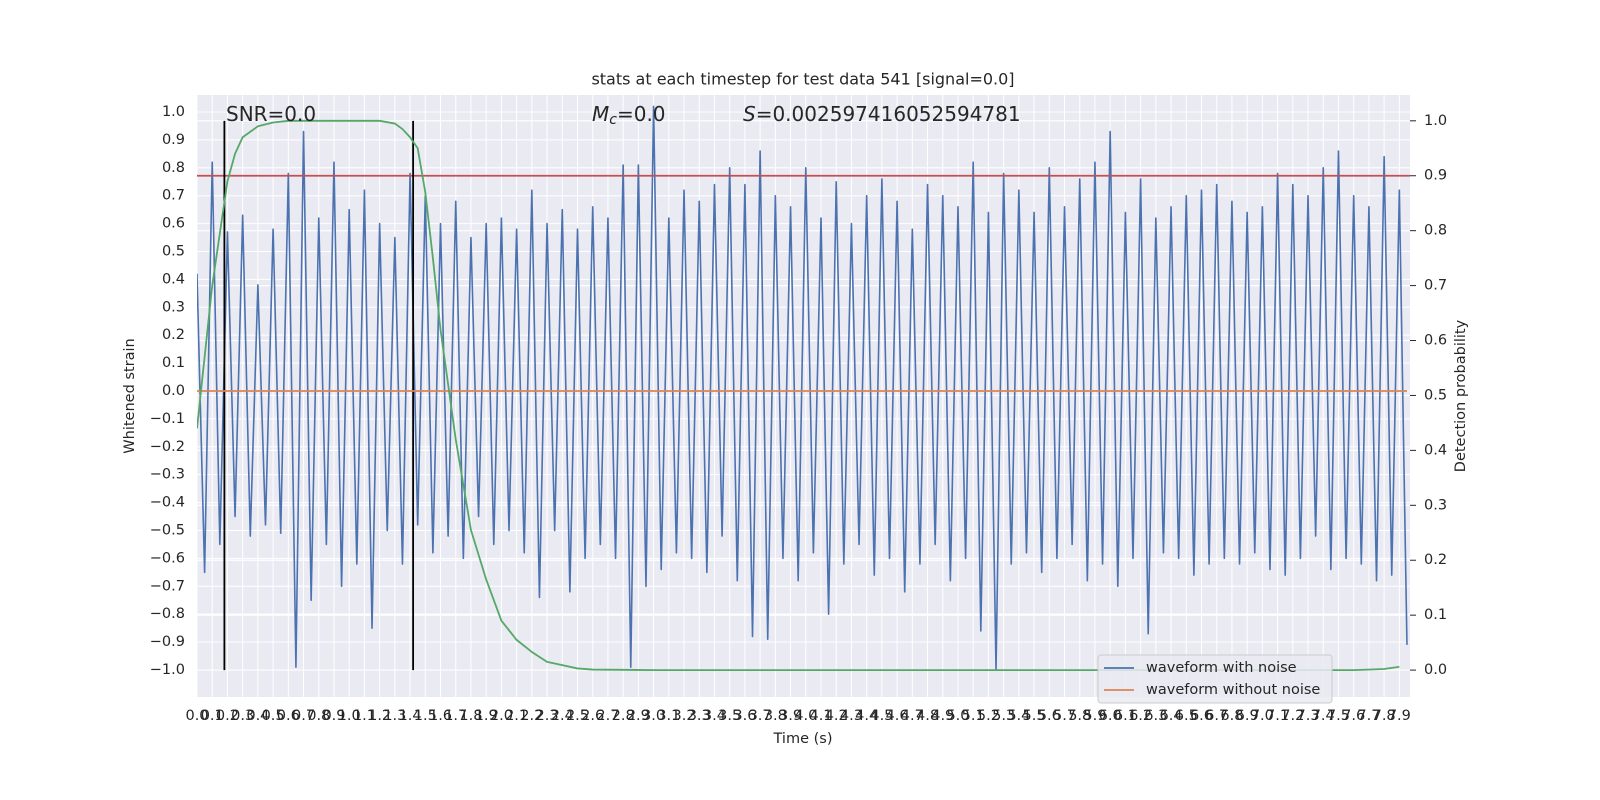 Image resolution: width=1600 pixels, height=800 pixels. Describe the element at coordinates (1018, 716) in the screenshot. I see `x-tick-label: 5.4` at that location.